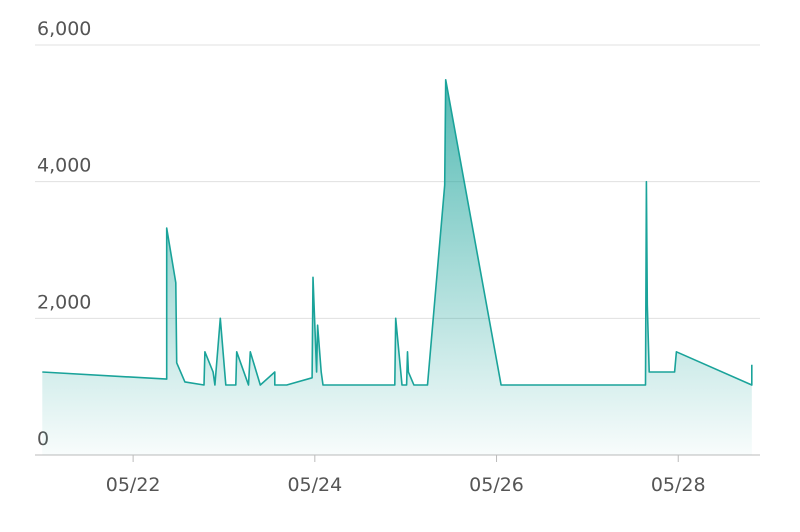 This screenshot has width=800, height=532. Describe the element at coordinates (64, 166) in the screenshot. I see `y-tick-label: 4,000` at that location.